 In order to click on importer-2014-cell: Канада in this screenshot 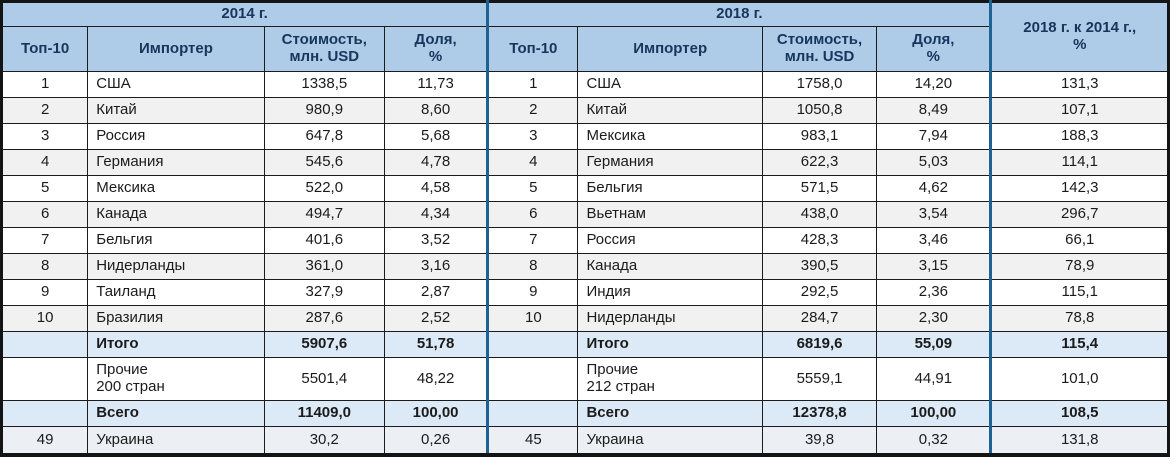, I will do `click(176, 214)`.